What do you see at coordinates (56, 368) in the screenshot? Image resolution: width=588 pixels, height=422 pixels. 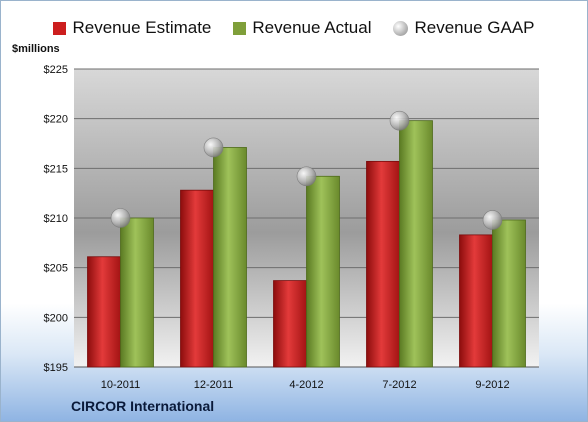 I see `y-tick-label: $195` at bounding box center [56, 368].